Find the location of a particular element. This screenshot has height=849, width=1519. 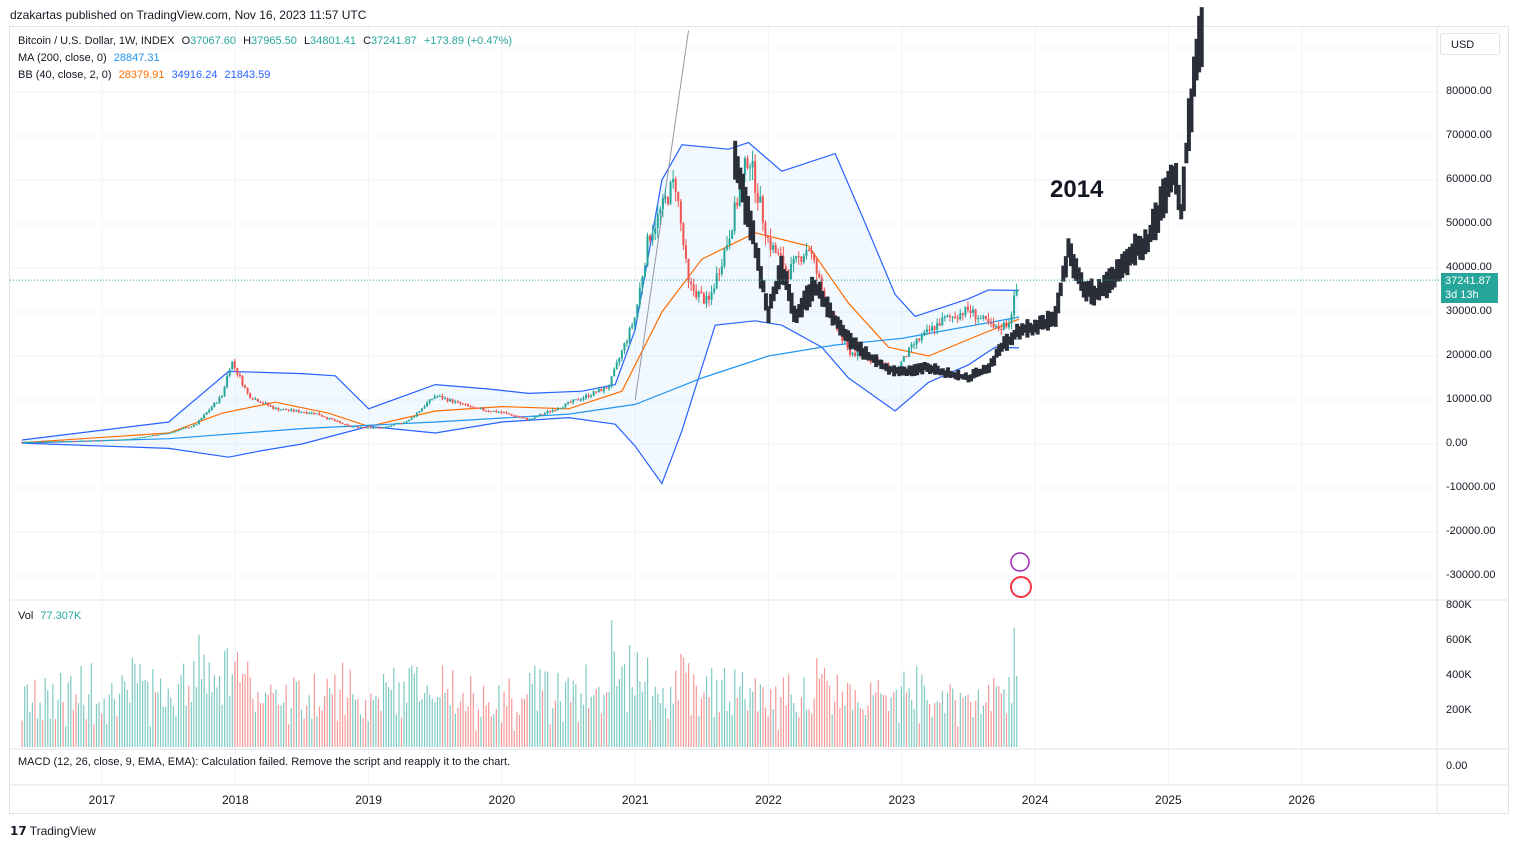

price-tick-label: 50000.00 is located at coordinates (1469, 223).